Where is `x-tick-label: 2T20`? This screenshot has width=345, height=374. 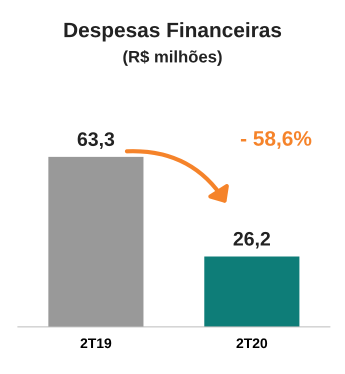
x-tick-label: 2T20 is located at coordinates (252, 343).